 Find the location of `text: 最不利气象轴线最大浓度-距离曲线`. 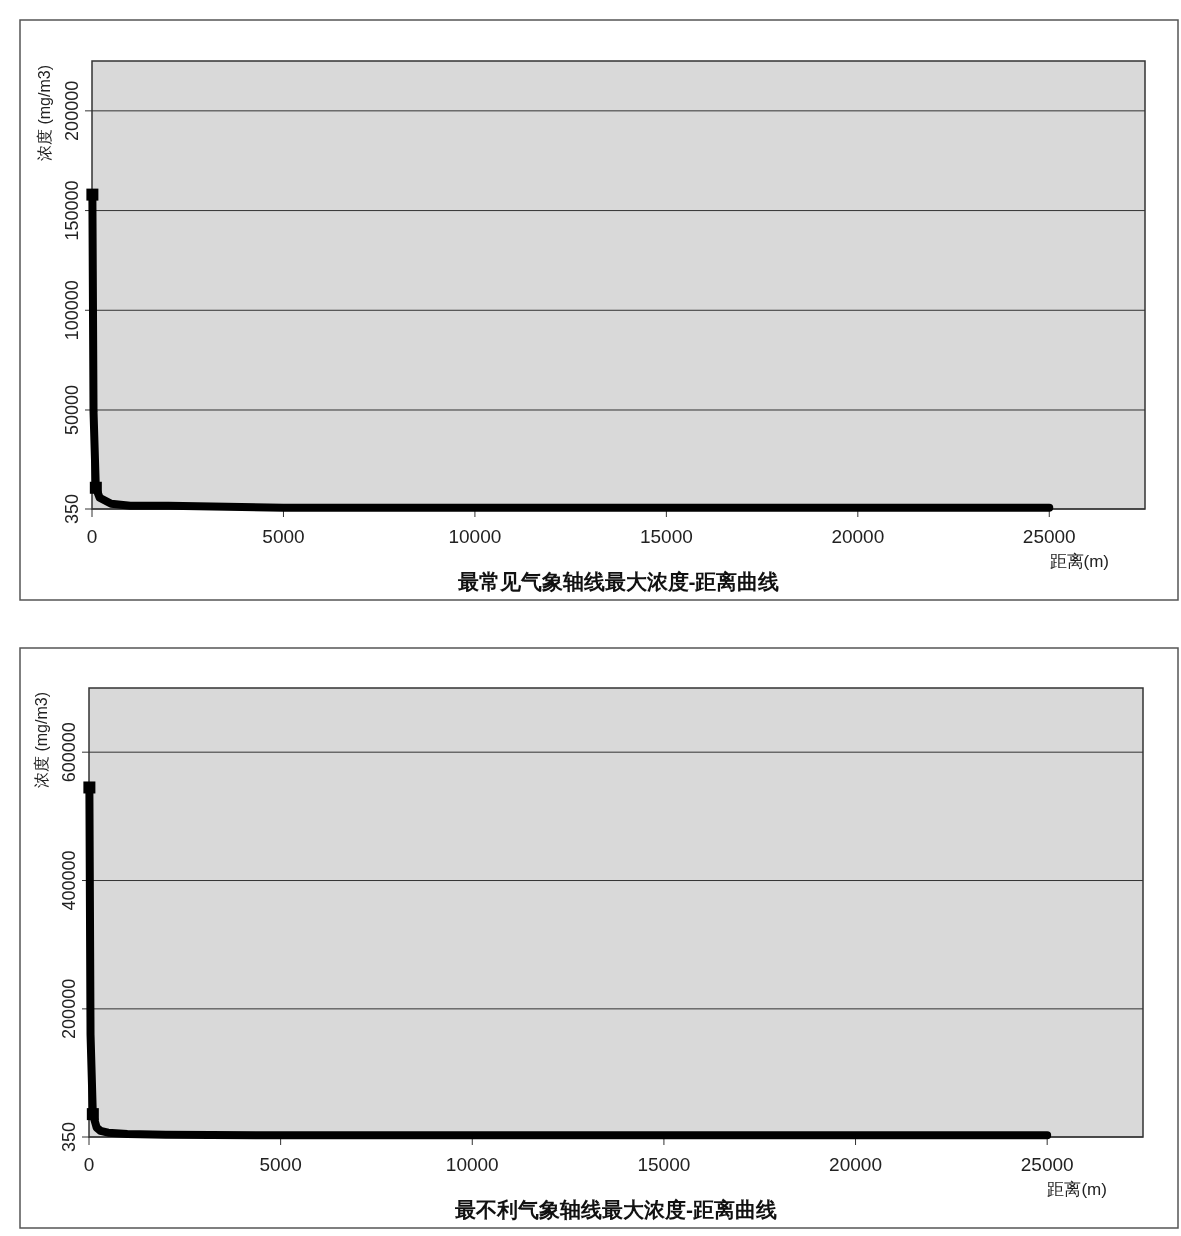

text: 最不利气象轴线最大浓度-距离曲线 is located at coordinates (615, 1209).